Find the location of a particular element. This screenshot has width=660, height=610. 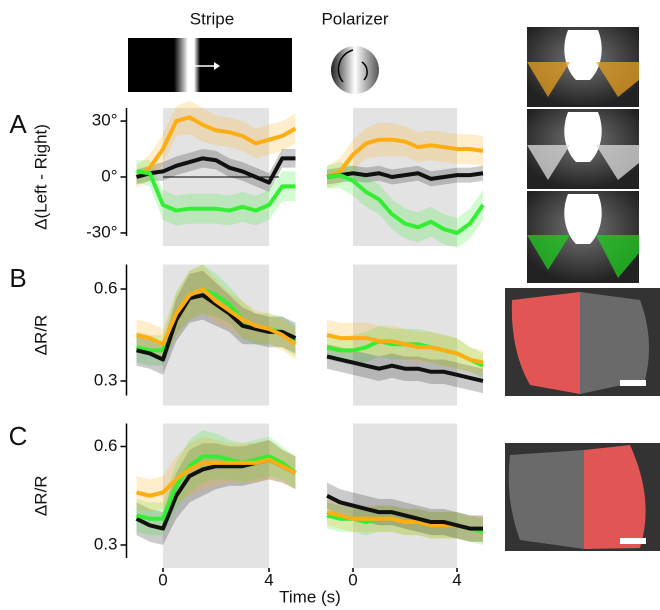

y-tick-label: -30° is located at coordinates (101, 231).